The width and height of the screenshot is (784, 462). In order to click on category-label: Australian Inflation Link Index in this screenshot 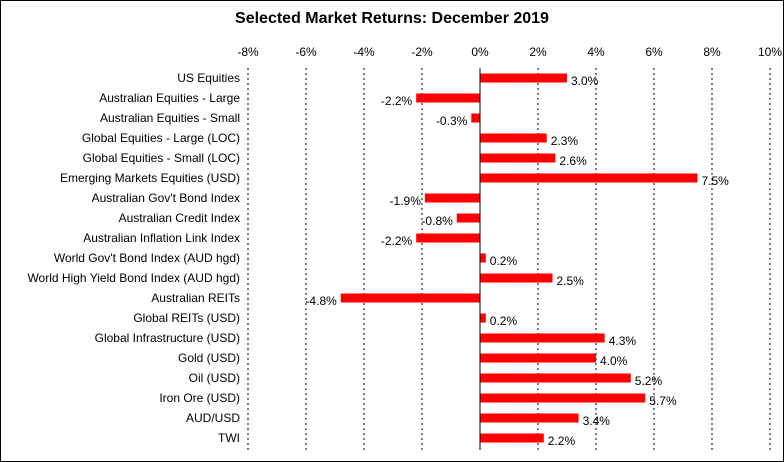, I will do `click(161, 238)`.